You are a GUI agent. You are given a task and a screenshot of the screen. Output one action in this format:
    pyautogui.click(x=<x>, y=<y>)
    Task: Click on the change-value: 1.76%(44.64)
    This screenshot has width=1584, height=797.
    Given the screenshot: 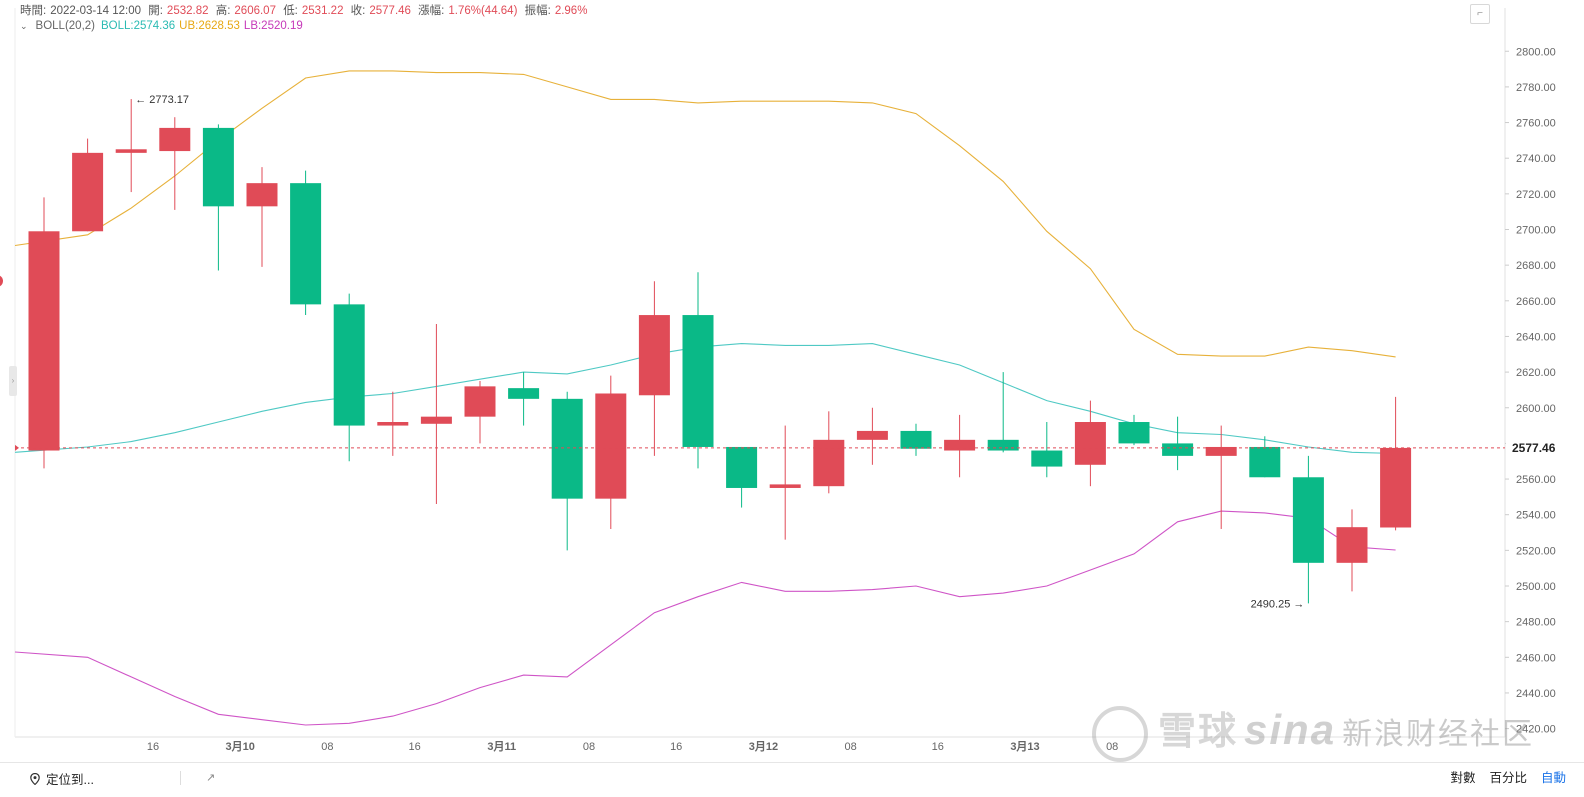 What is the action you would take?
    pyautogui.click(x=483, y=11)
    